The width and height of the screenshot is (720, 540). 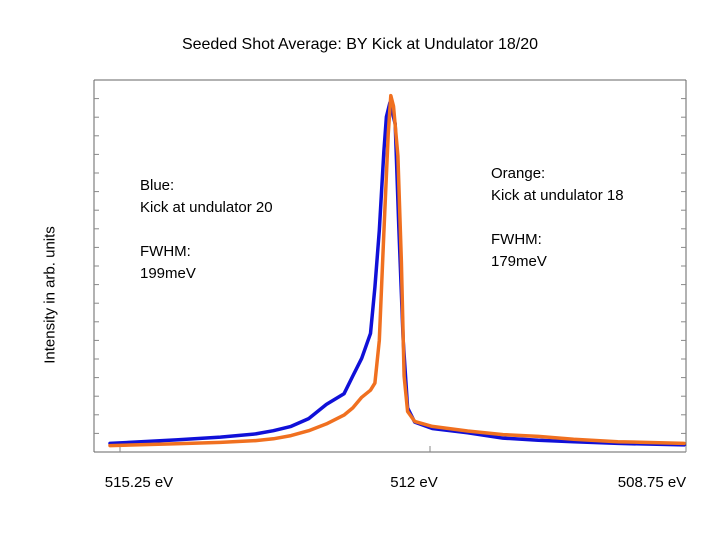 What do you see at coordinates (414, 482) in the screenshot?
I see `x-tick-label: 512 eV` at bounding box center [414, 482].